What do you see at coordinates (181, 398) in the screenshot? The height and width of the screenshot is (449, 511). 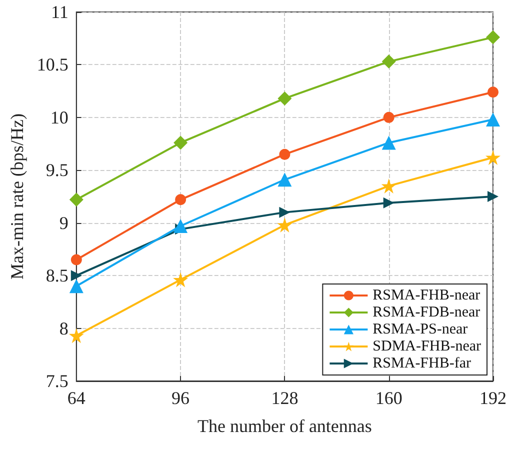 I see `x-tick-label: 96` at bounding box center [181, 398].